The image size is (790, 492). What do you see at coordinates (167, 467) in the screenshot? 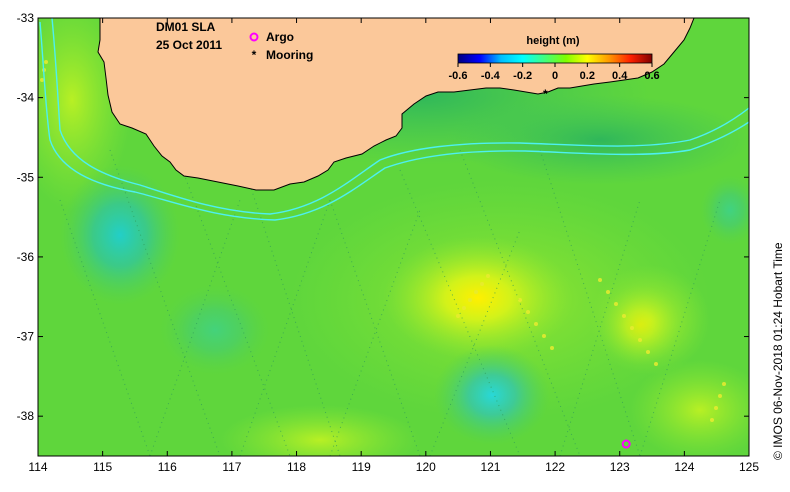
I see `x-tick-label: 116` at bounding box center [167, 467].